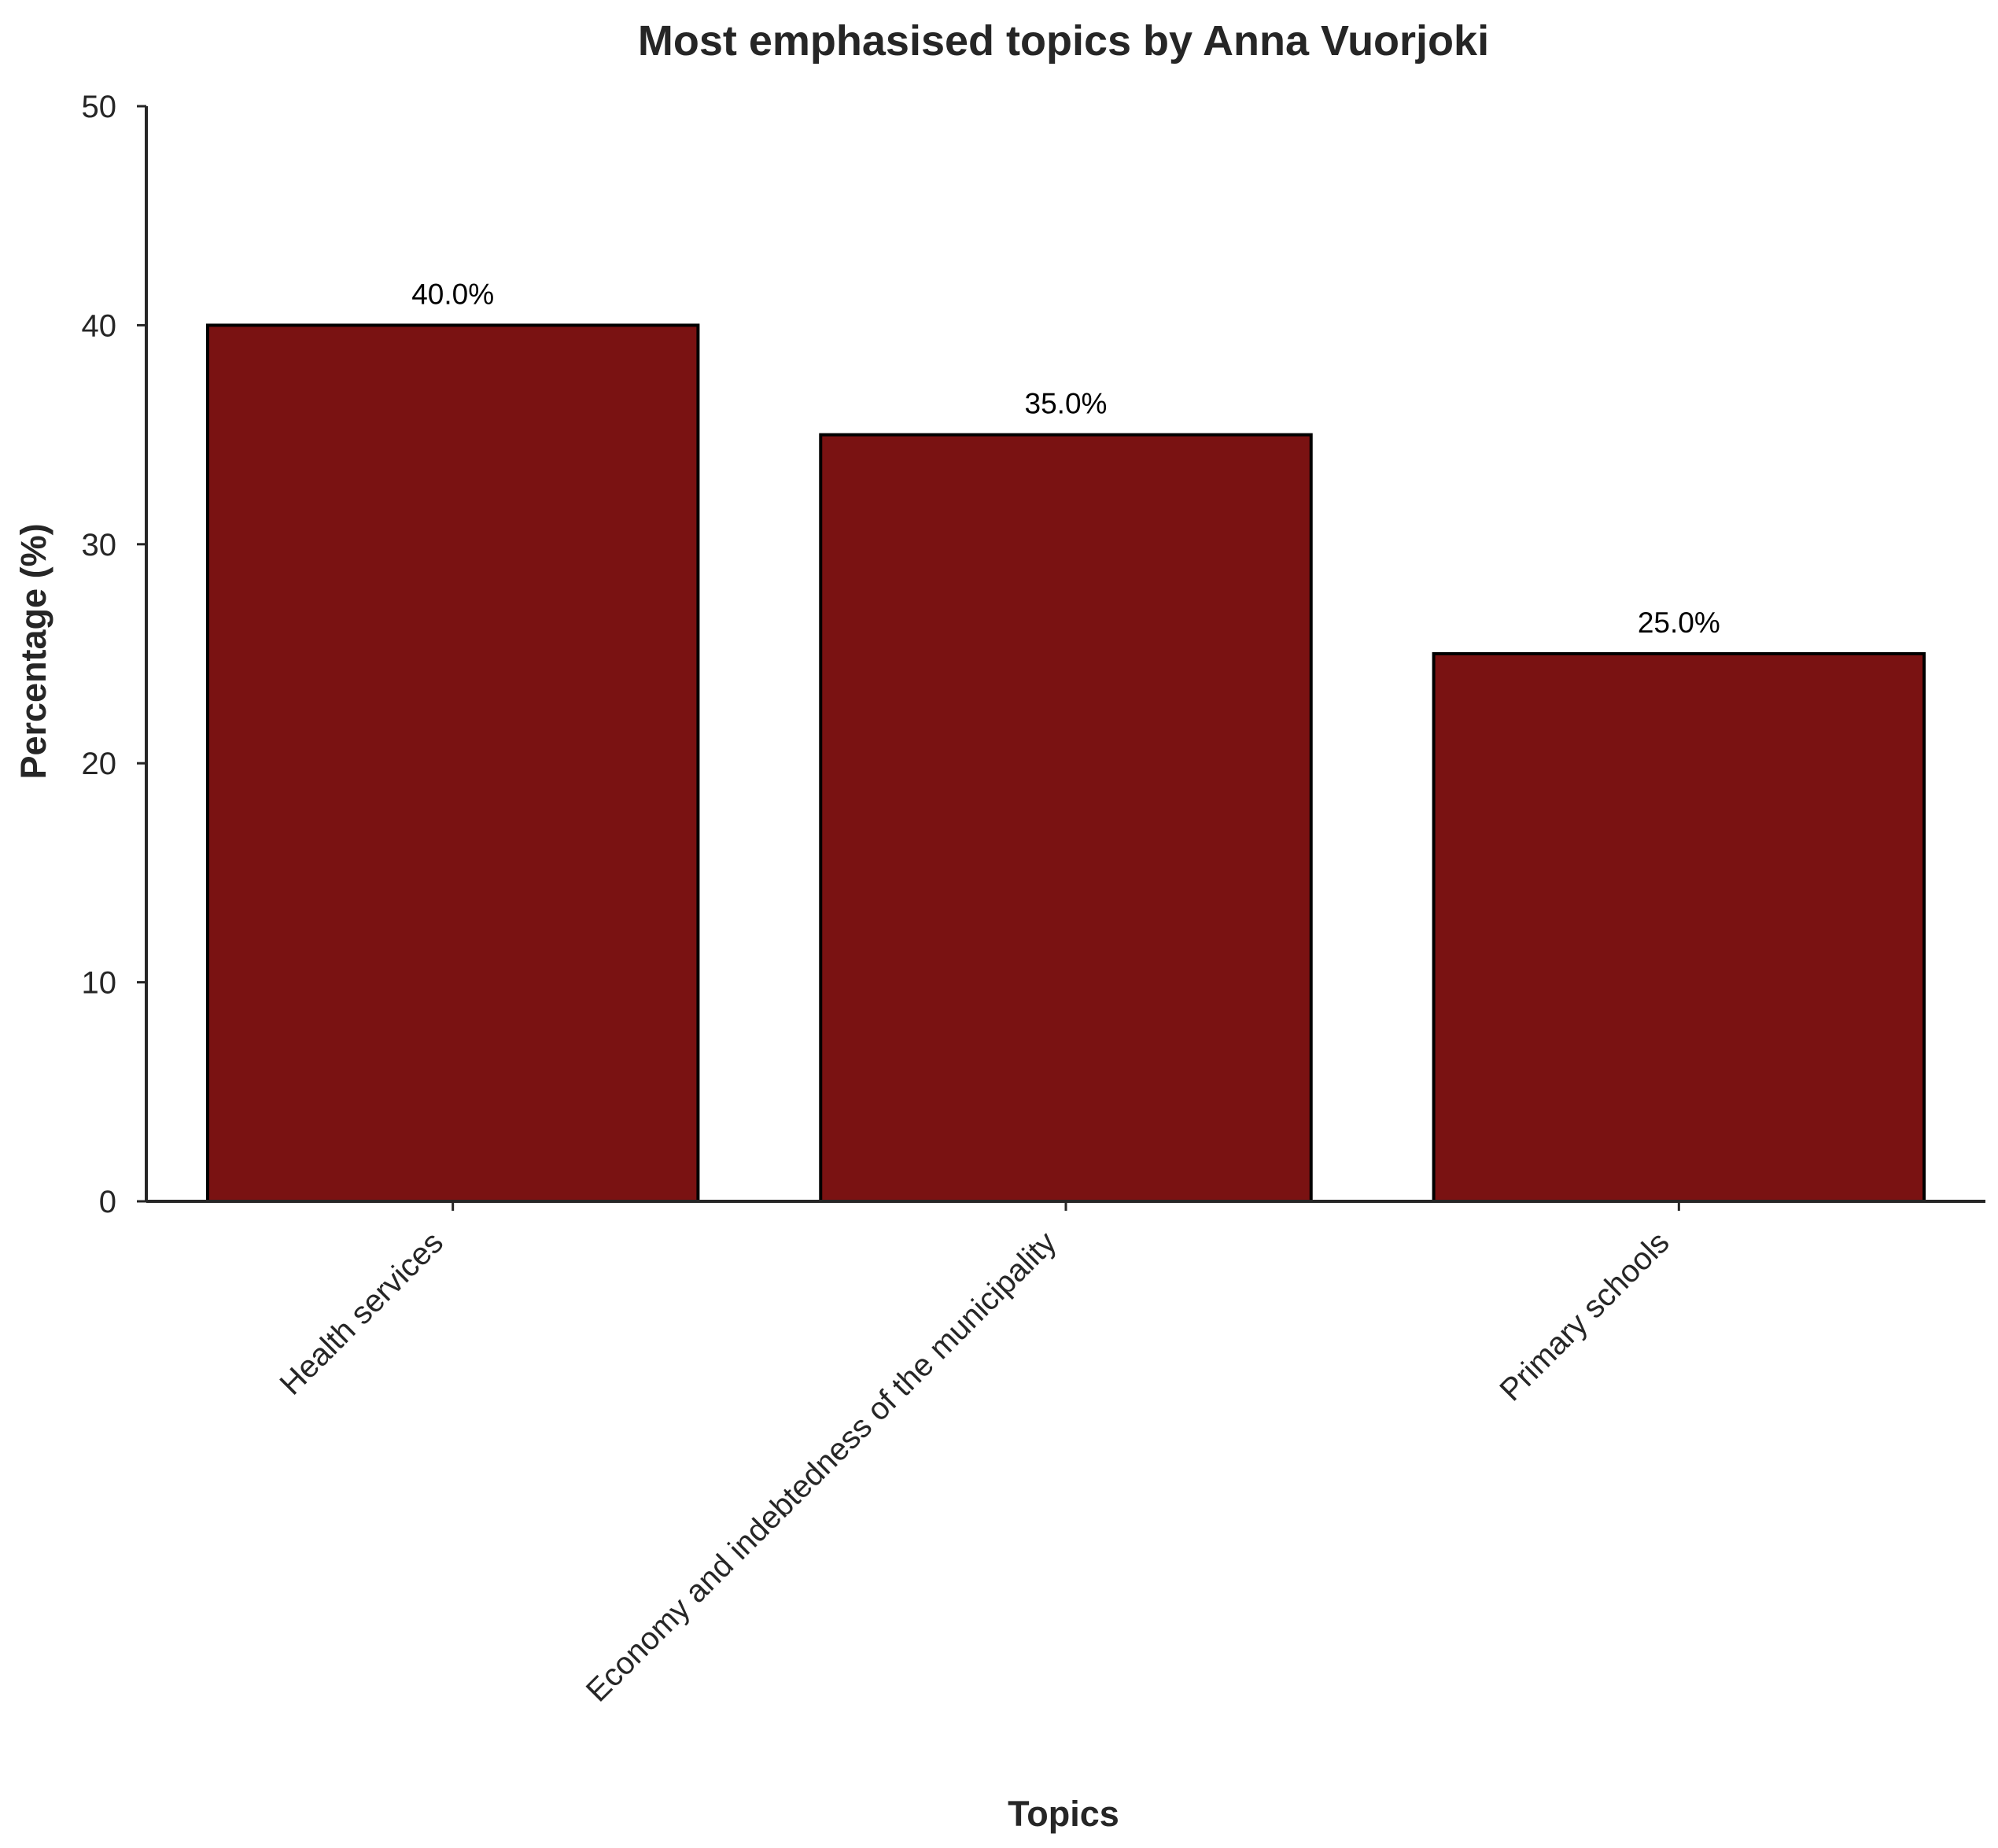  I want to click on chart-title: Most emphasised topics by Anna Vuorjoki, so click(1063, 41).